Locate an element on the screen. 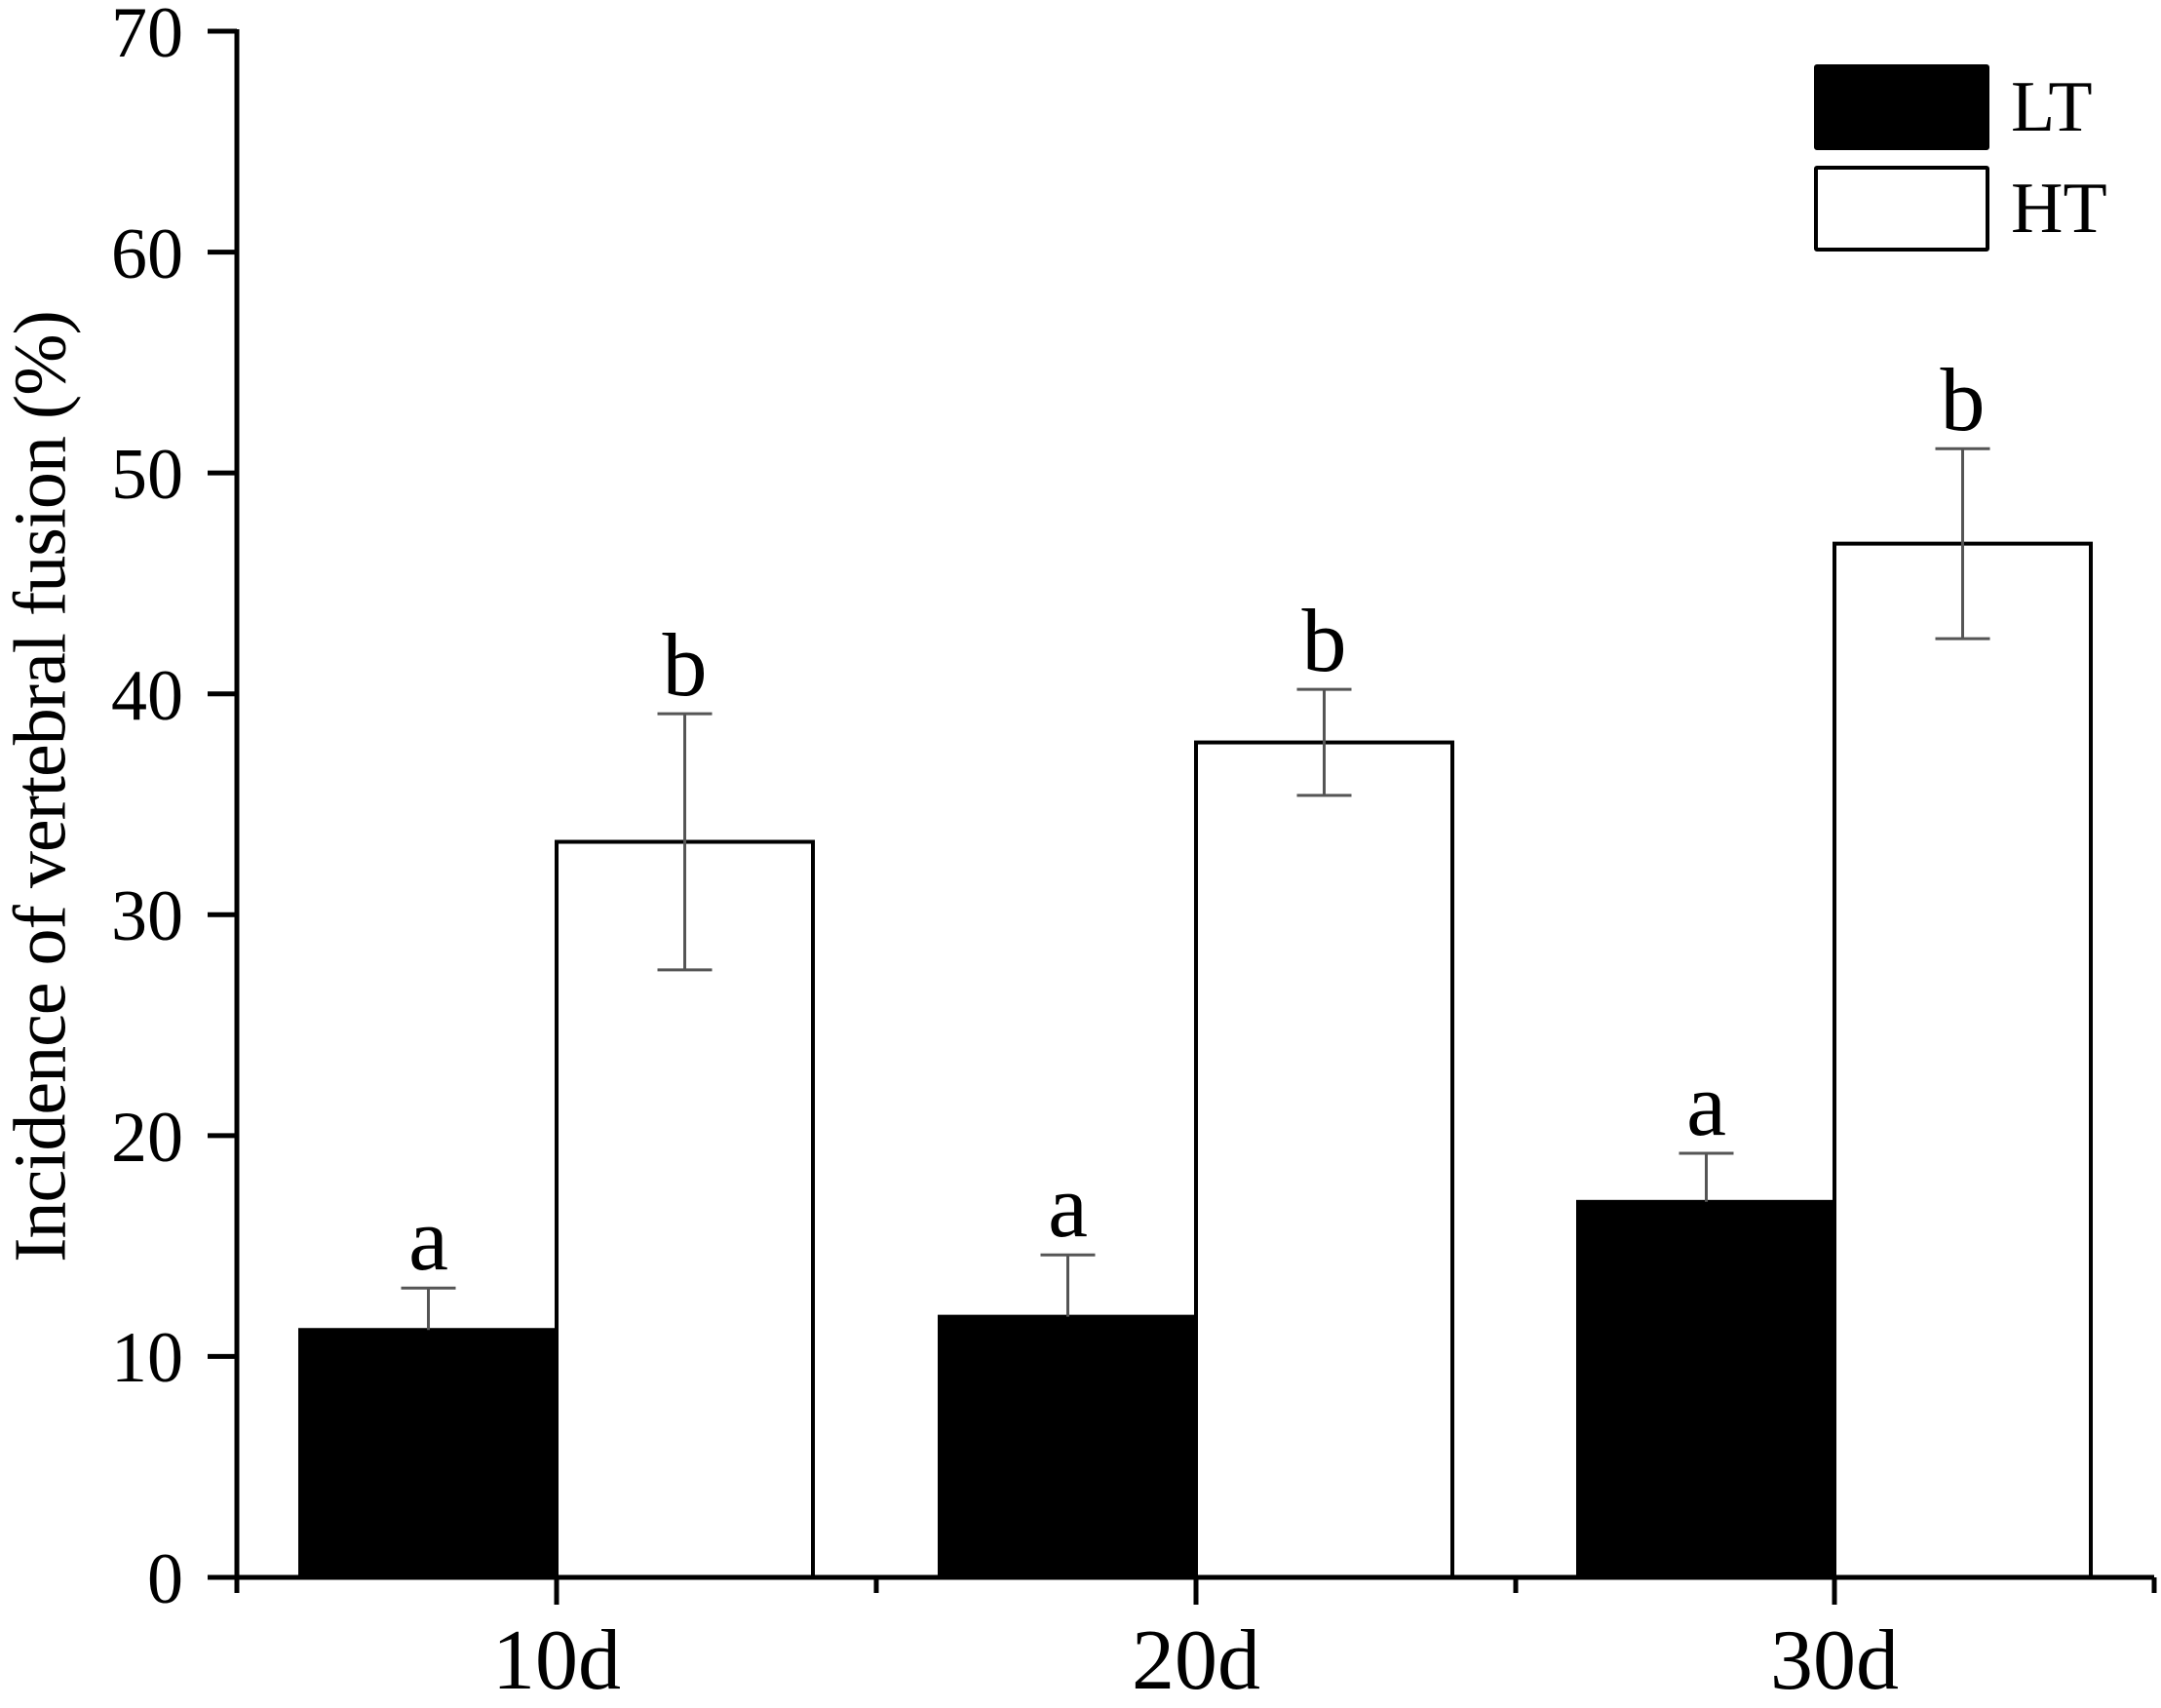  significance-label-ht-30d: b is located at coordinates (1963, 400).